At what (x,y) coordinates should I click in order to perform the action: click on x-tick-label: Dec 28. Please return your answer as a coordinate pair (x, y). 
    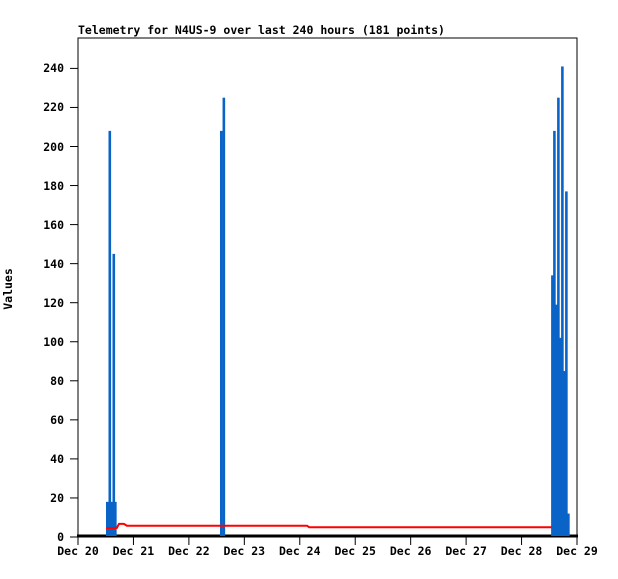
    Looking at the image, I should click on (521, 551).